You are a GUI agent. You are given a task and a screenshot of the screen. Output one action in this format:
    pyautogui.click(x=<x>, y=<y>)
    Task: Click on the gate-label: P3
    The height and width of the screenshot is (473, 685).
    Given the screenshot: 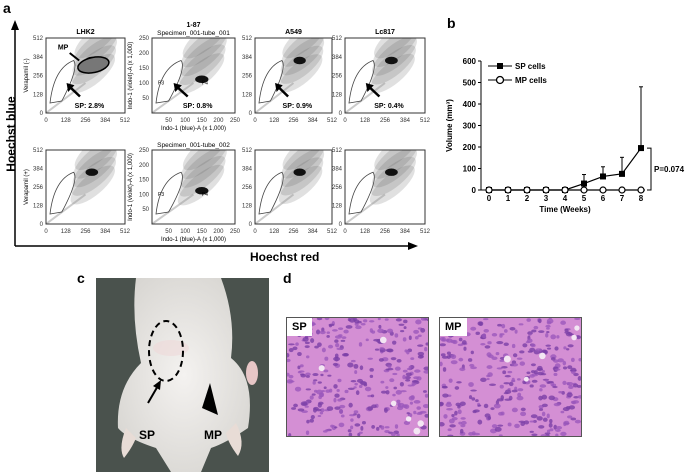 What is the action you would take?
    pyautogui.click(x=161, y=84)
    